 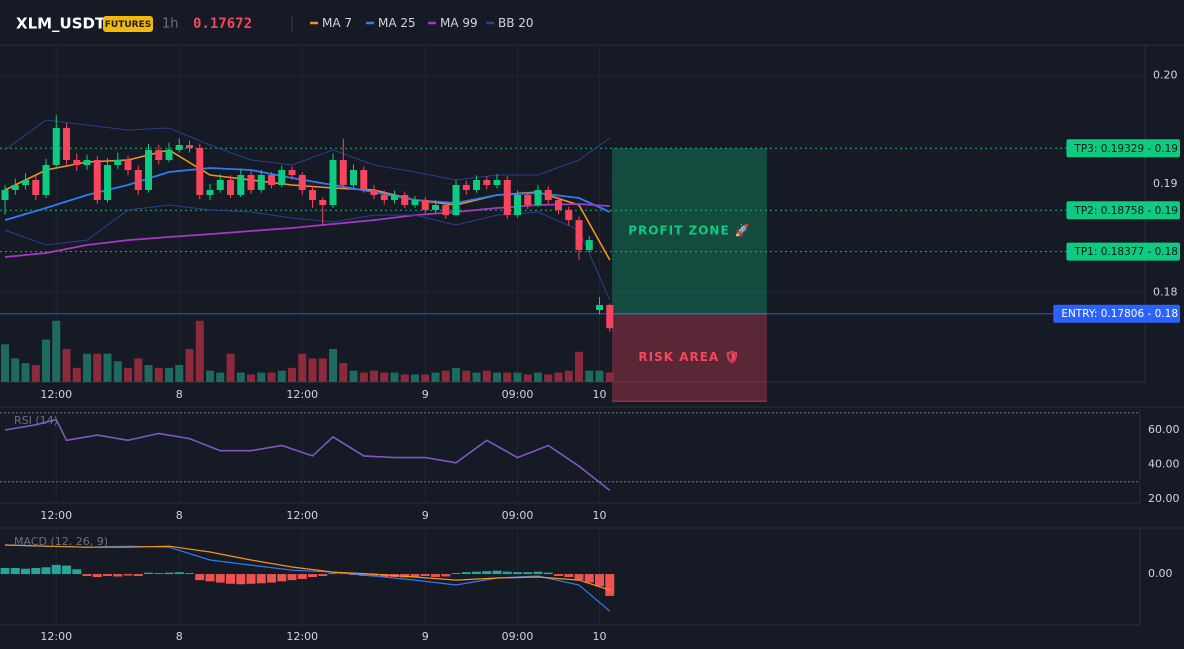 I want to click on interval: 1h, so click(x=170, y=24).